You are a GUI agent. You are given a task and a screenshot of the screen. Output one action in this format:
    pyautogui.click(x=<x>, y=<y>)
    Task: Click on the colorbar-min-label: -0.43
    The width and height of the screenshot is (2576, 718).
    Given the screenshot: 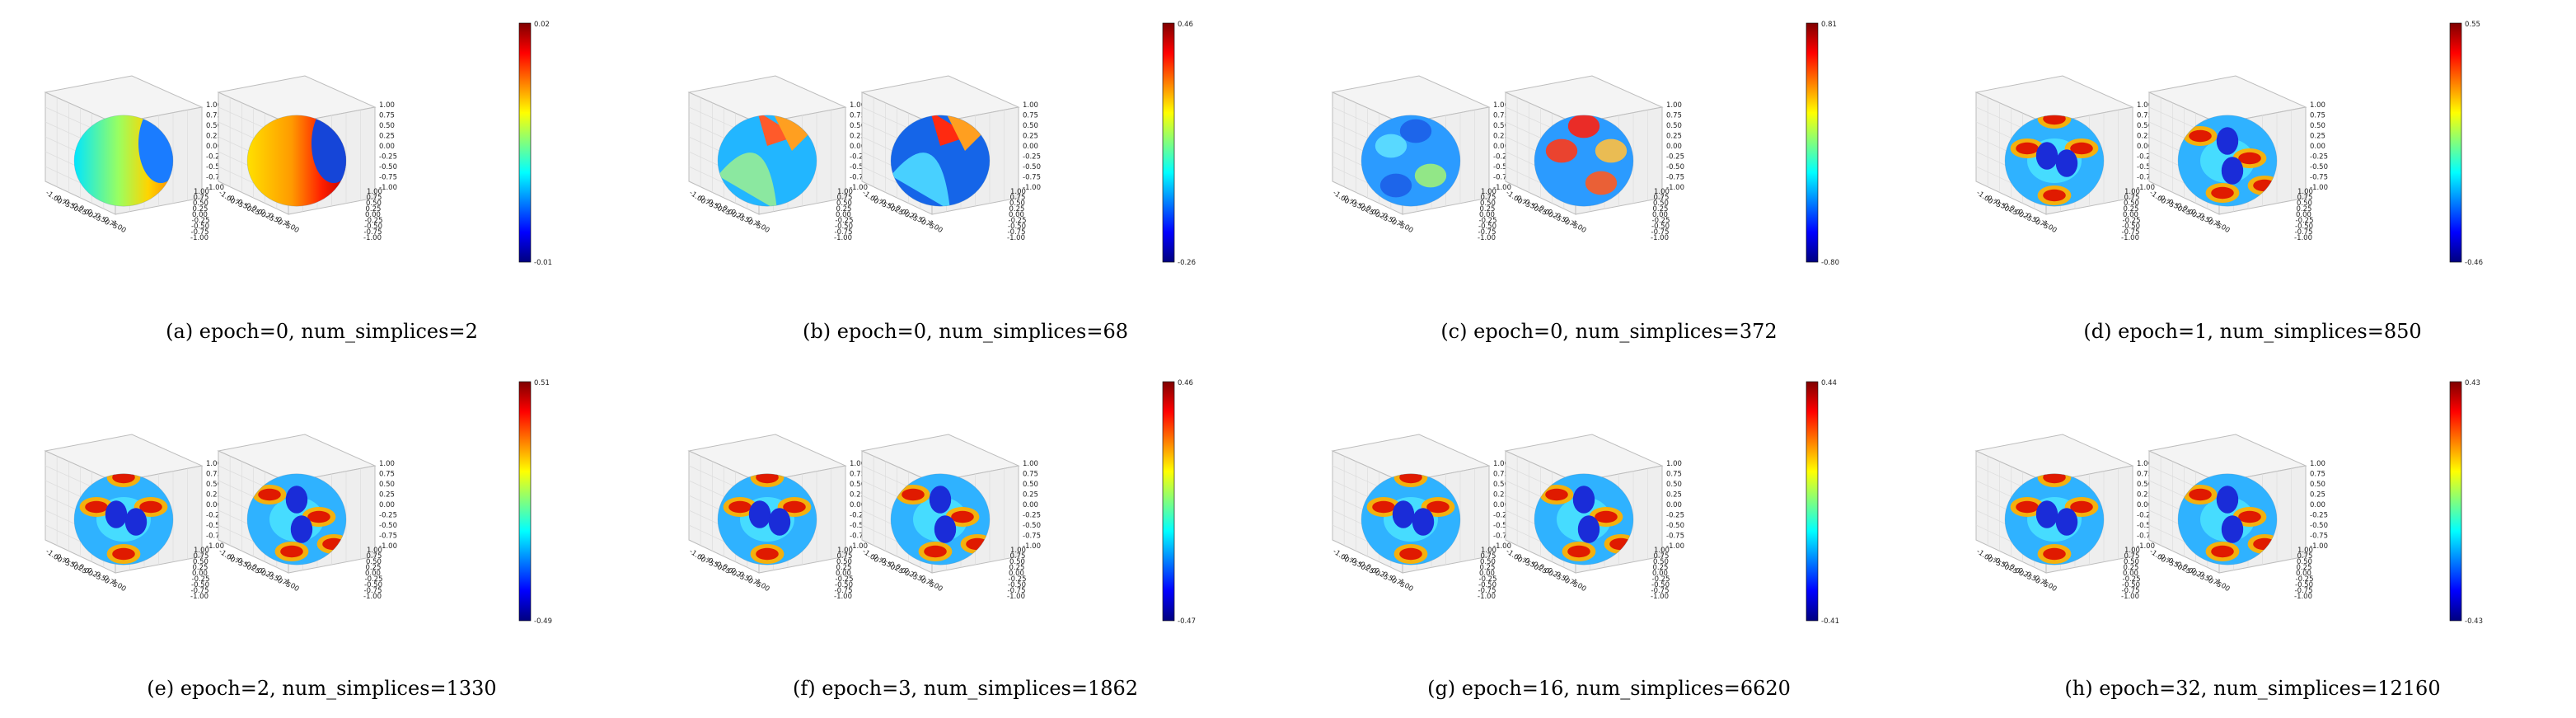 What is the action you would take?
    pyautogui.click(x=2474, y=621)
    